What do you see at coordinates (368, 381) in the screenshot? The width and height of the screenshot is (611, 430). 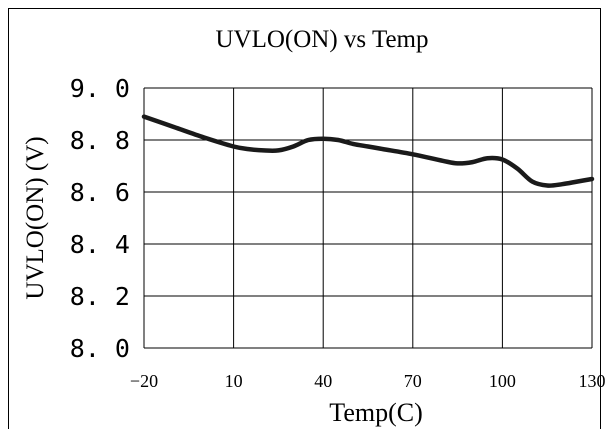 I see `x-tick-labels: −20 10 40 70 100 130` at bounding box center [368, 381].